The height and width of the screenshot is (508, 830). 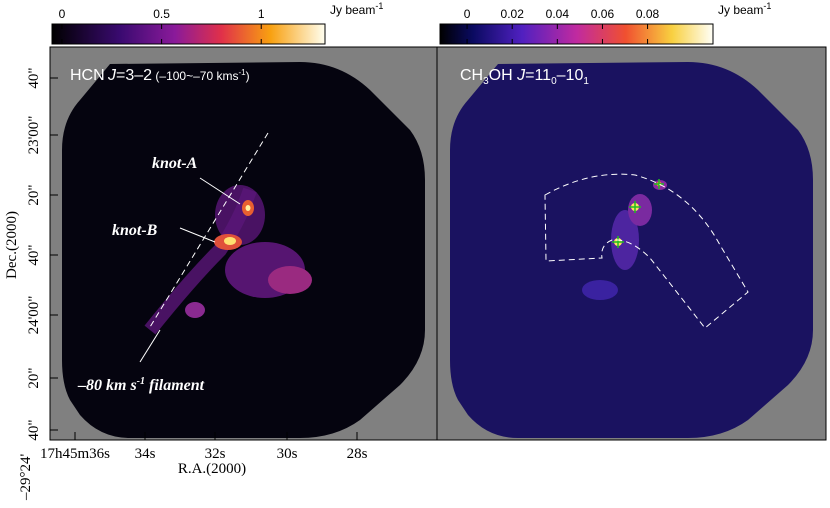 What do you see at coordinates (558, 14) in the screenshot?
I see `colorbar-tick-label: 0.04` at bounding box center [558, 14].